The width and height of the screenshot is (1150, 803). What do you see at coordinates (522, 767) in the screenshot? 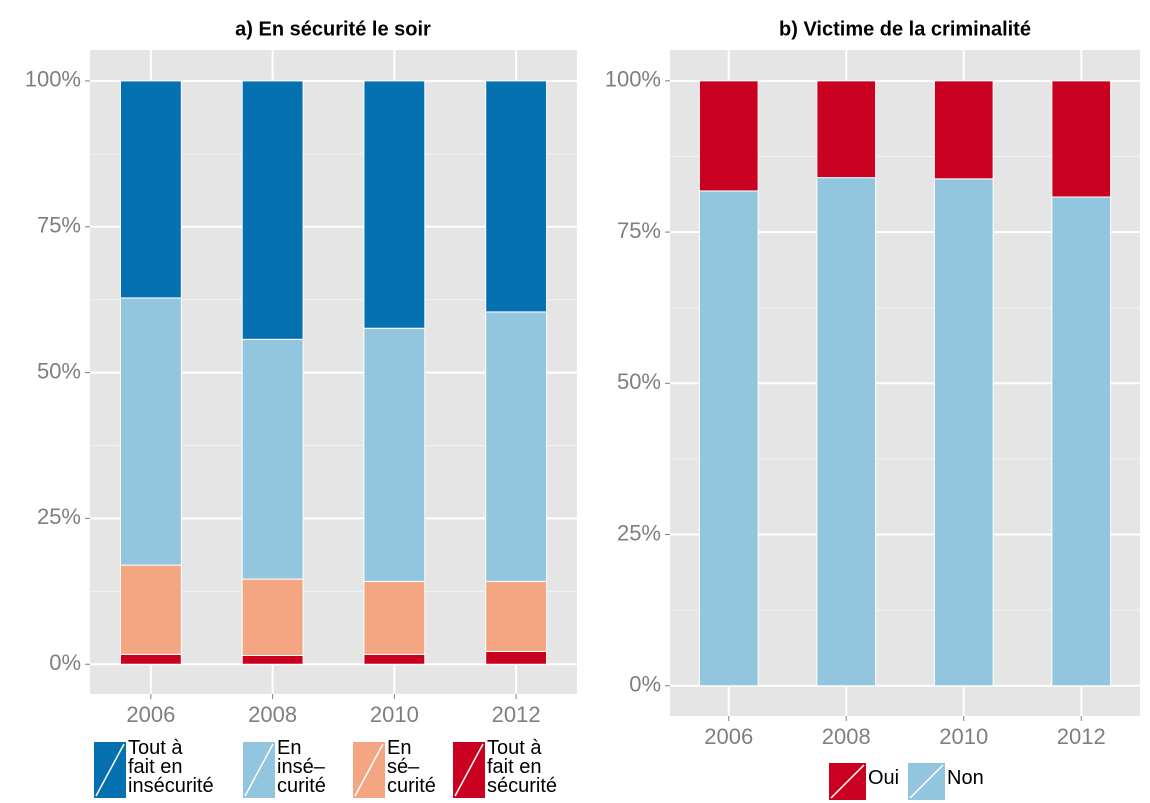
I see `legend-label: Tout à fait en sécurité` at bounding box center [522, 767].